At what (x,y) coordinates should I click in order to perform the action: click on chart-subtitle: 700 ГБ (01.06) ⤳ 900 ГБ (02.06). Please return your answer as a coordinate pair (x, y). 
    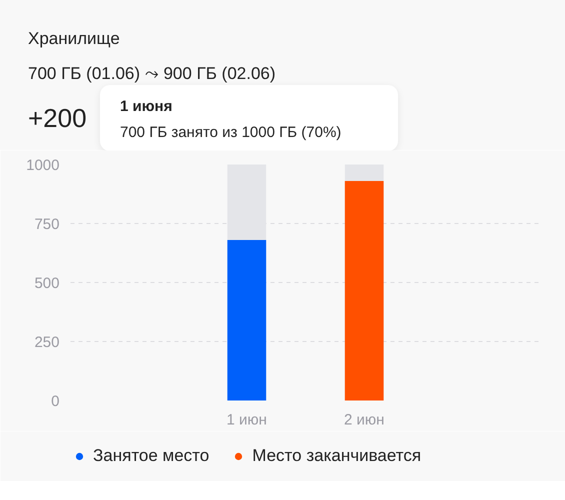
    Looking at the image, I should click on (152, 74).